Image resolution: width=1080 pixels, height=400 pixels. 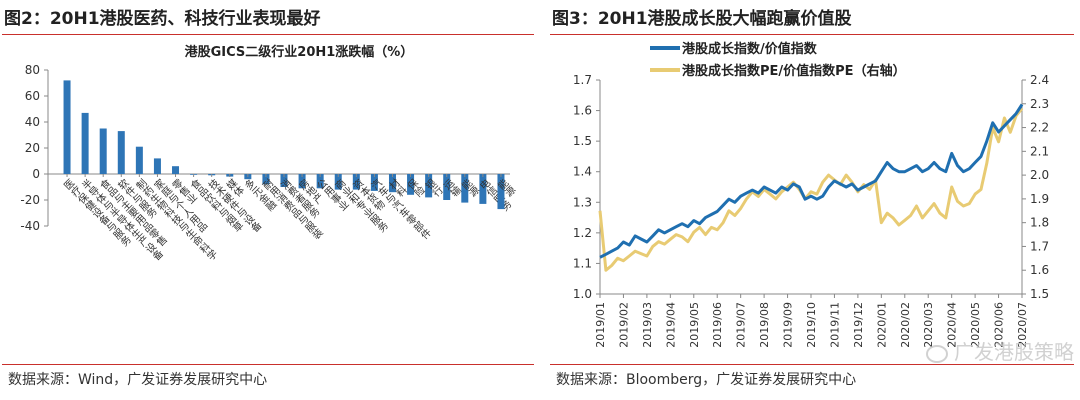 What do you see at coordinates (582, 80) in the screenshot?
I see `left-tick-label: 1.7` at bounding box center [582, 80].